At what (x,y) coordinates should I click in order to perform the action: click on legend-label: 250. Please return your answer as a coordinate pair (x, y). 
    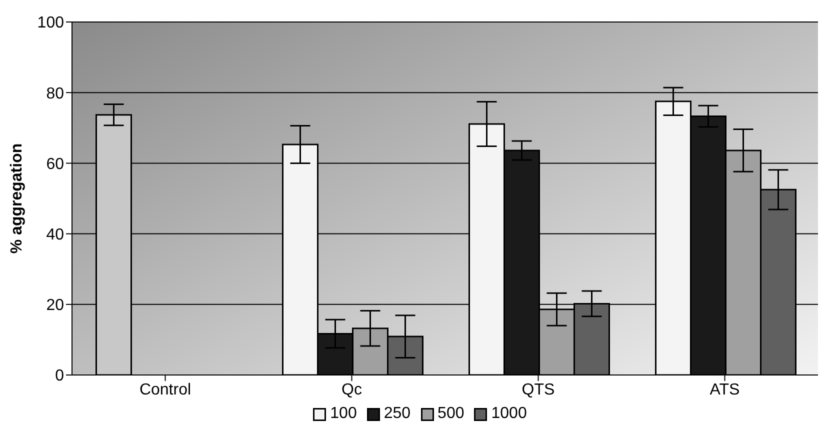
    Looking at the image, I should click on (397, 414).